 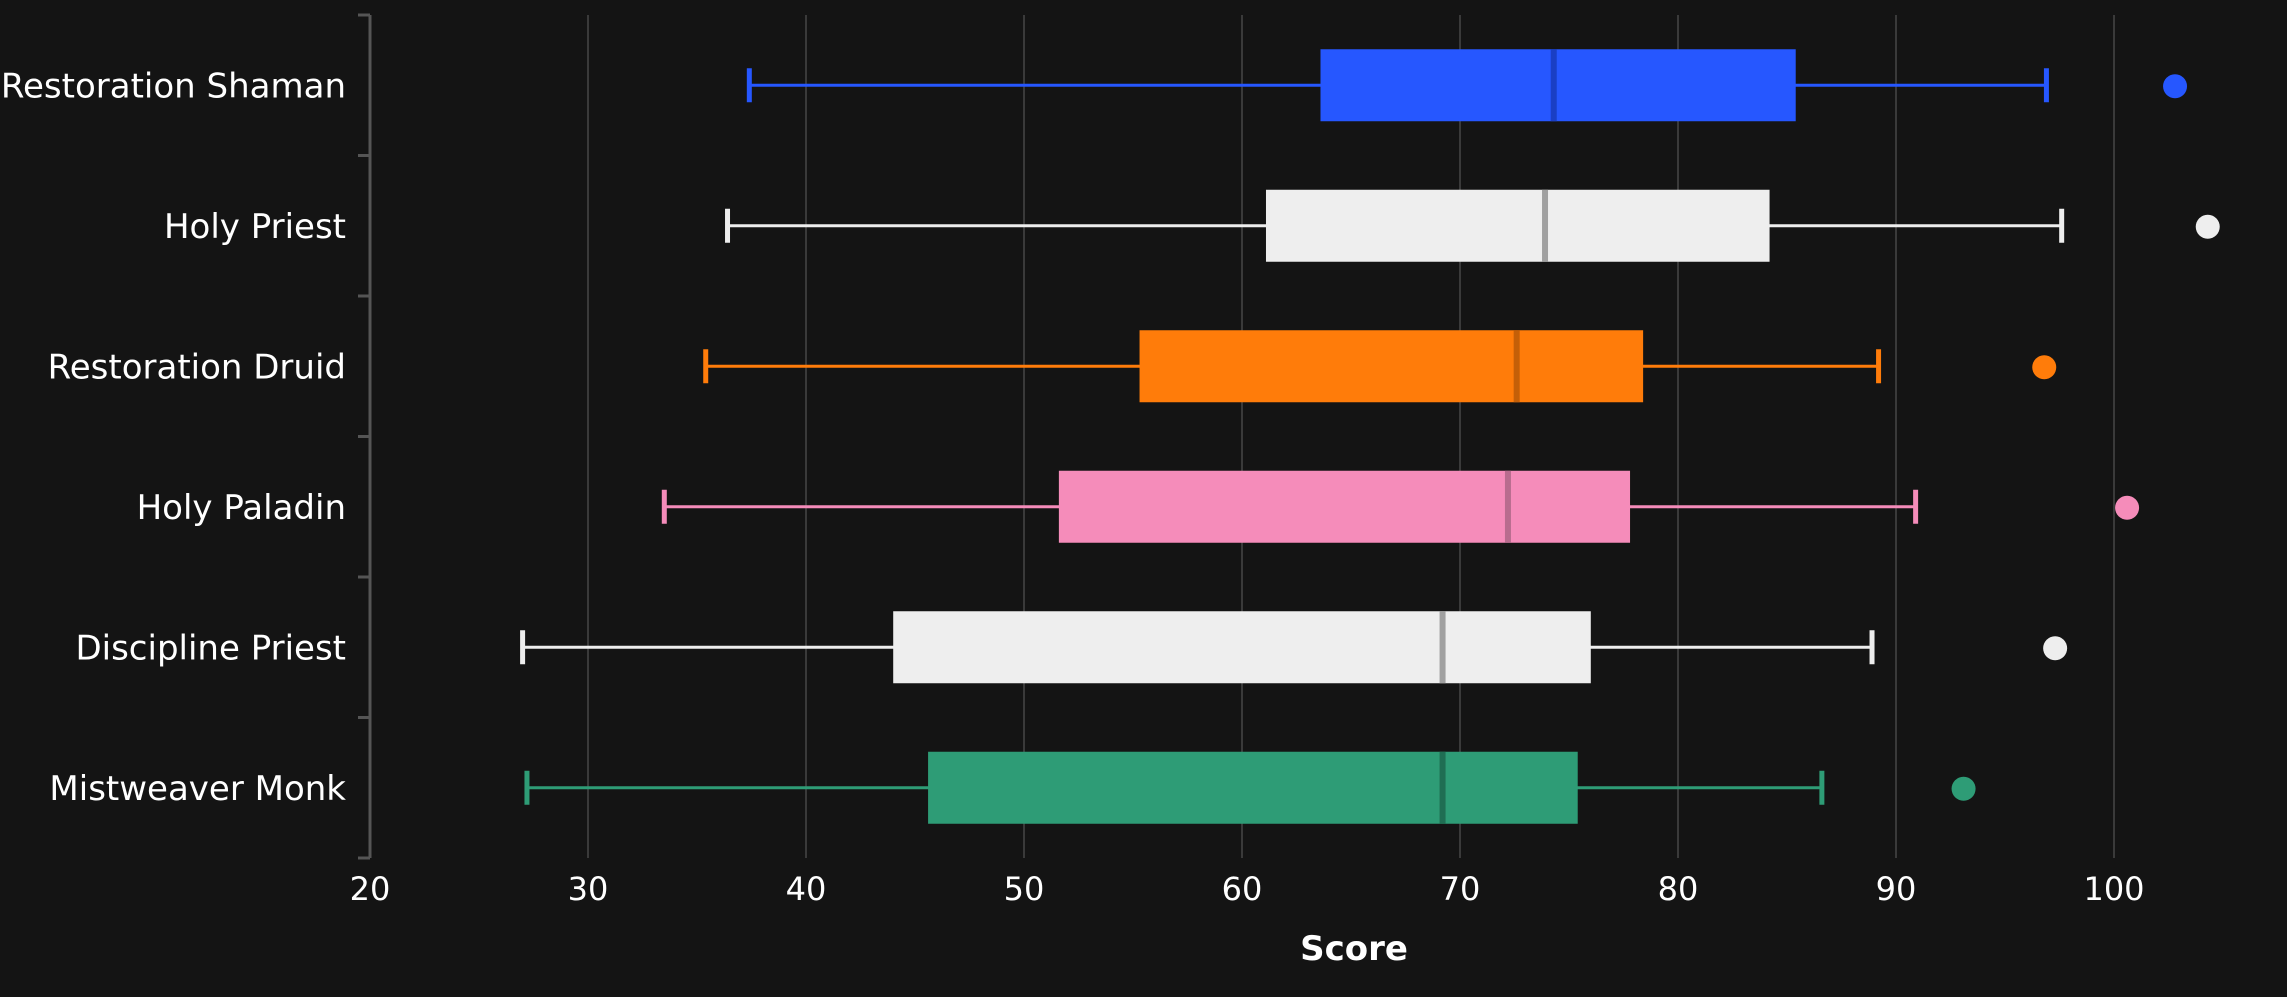 I want to click on x-tick-label: 70, so click(x=1460, y=889).